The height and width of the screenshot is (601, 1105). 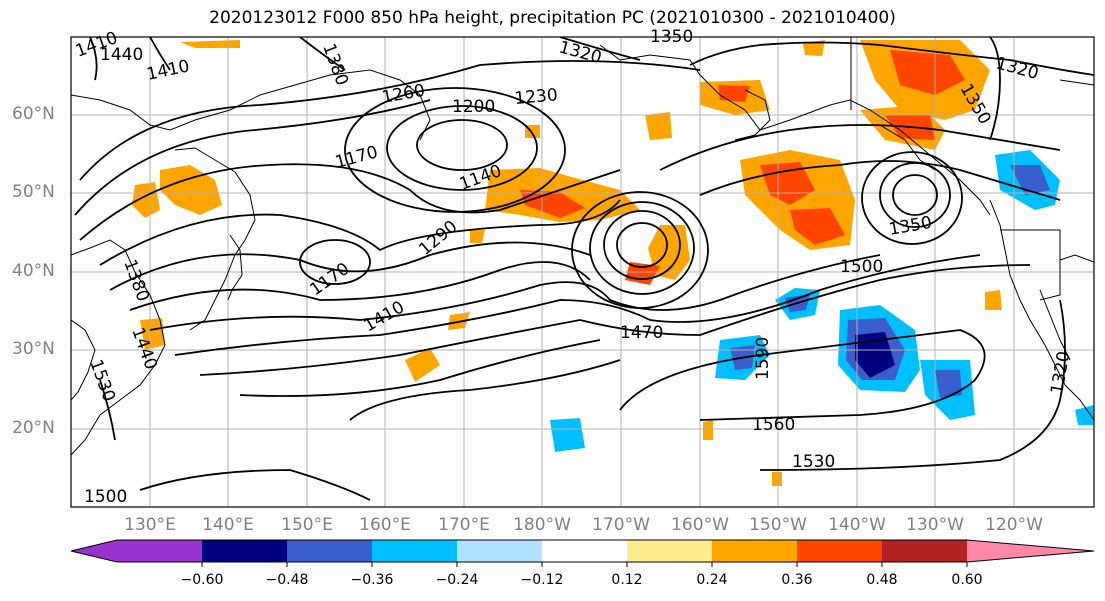 I want to click on latitude-label: 60°N, so click(x=33, y=114).